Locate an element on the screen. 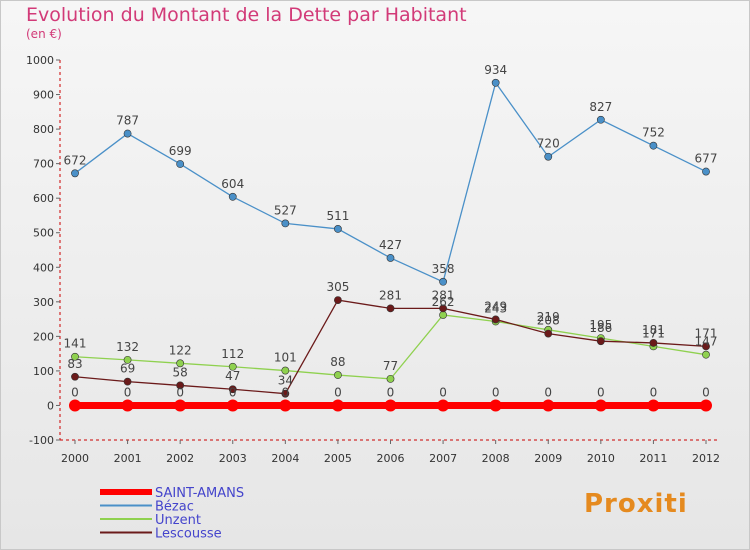 Image resolution: width=750 pixels, height=550 pixels. data-label: 122 is located at coordinates (180, 350).